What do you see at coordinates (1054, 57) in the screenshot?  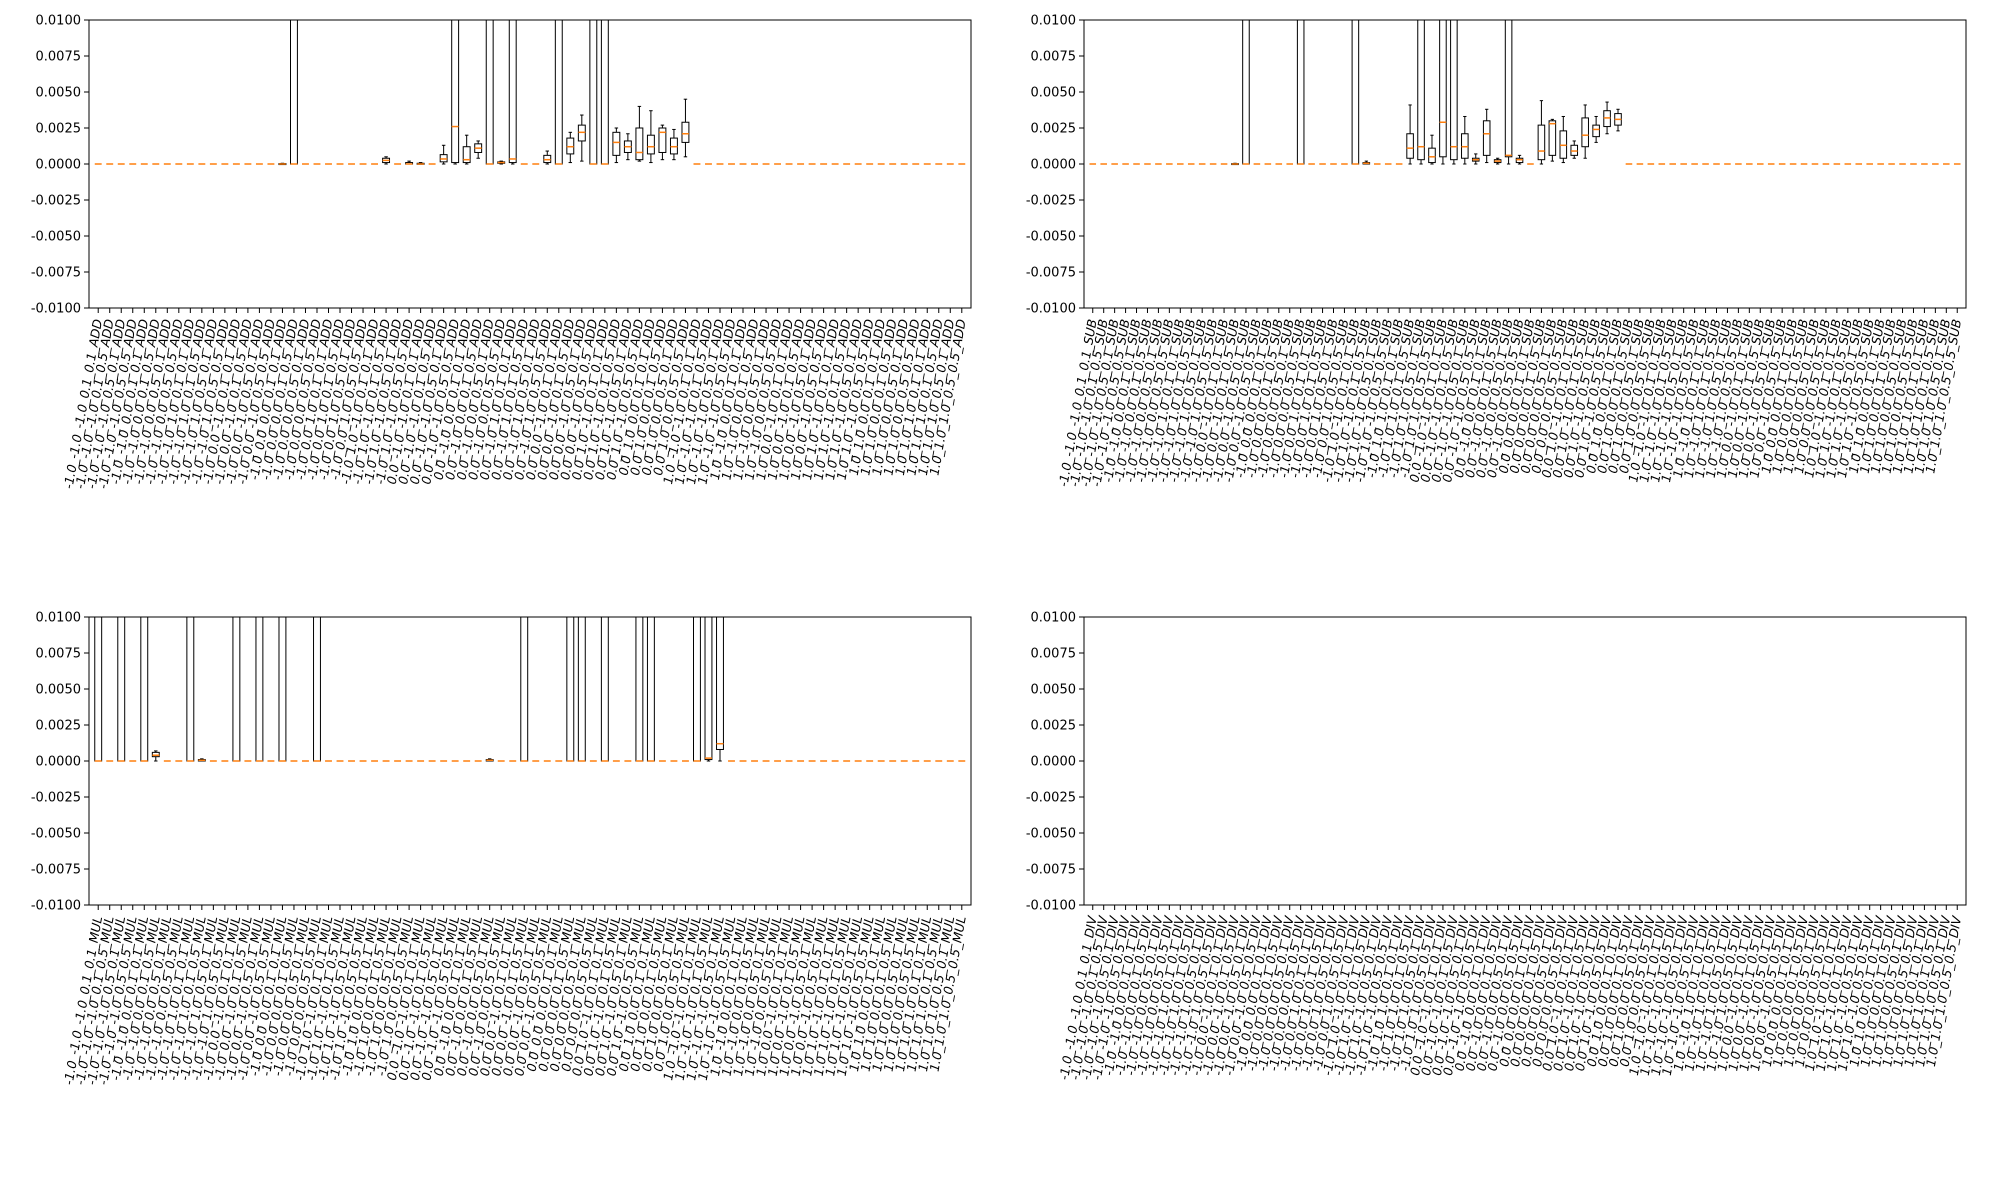 I see `y-tick-label: 0.0075` at bounding box center [1054, 57].